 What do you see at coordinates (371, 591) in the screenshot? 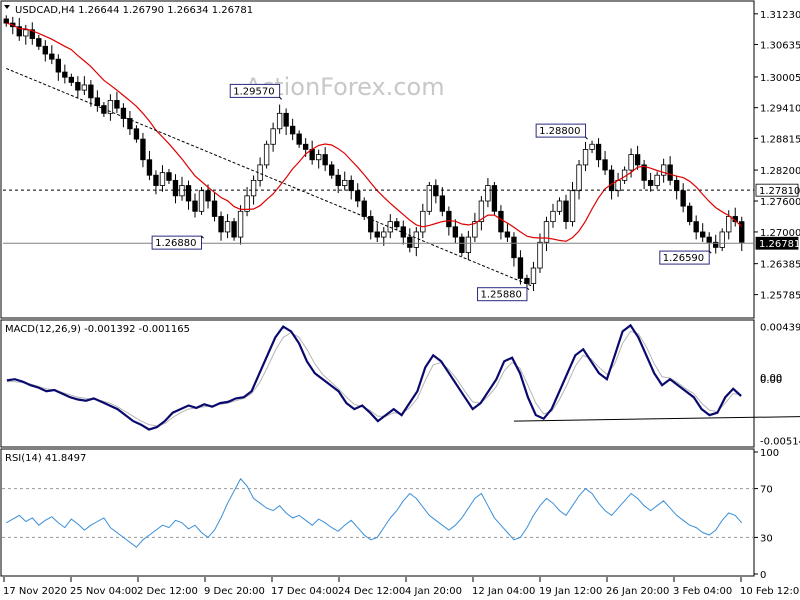
I see `time-tick-label: 24 Dec 12:00` at bounding box center [371, 591].